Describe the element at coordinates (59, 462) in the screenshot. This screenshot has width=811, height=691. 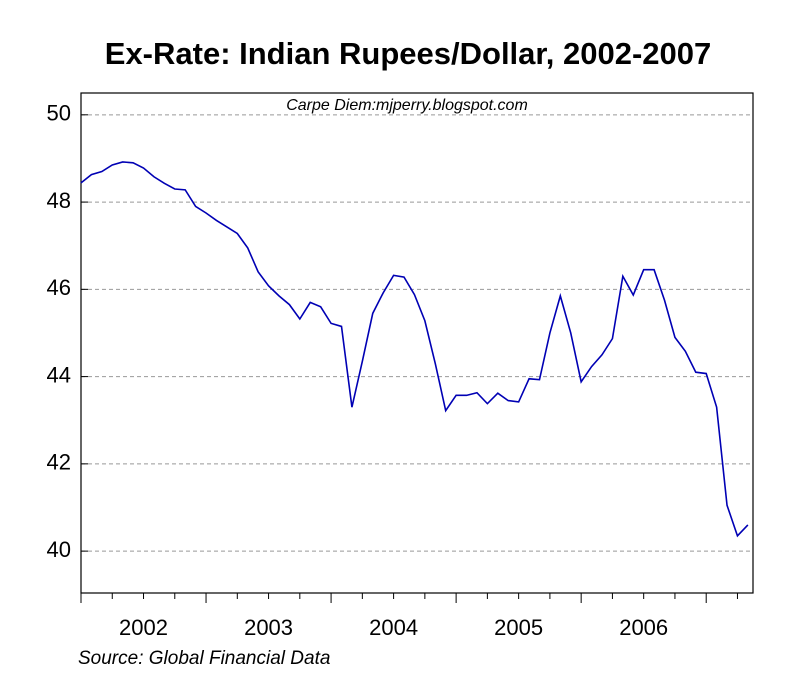
I see `y-tick-label: 42` at that location.